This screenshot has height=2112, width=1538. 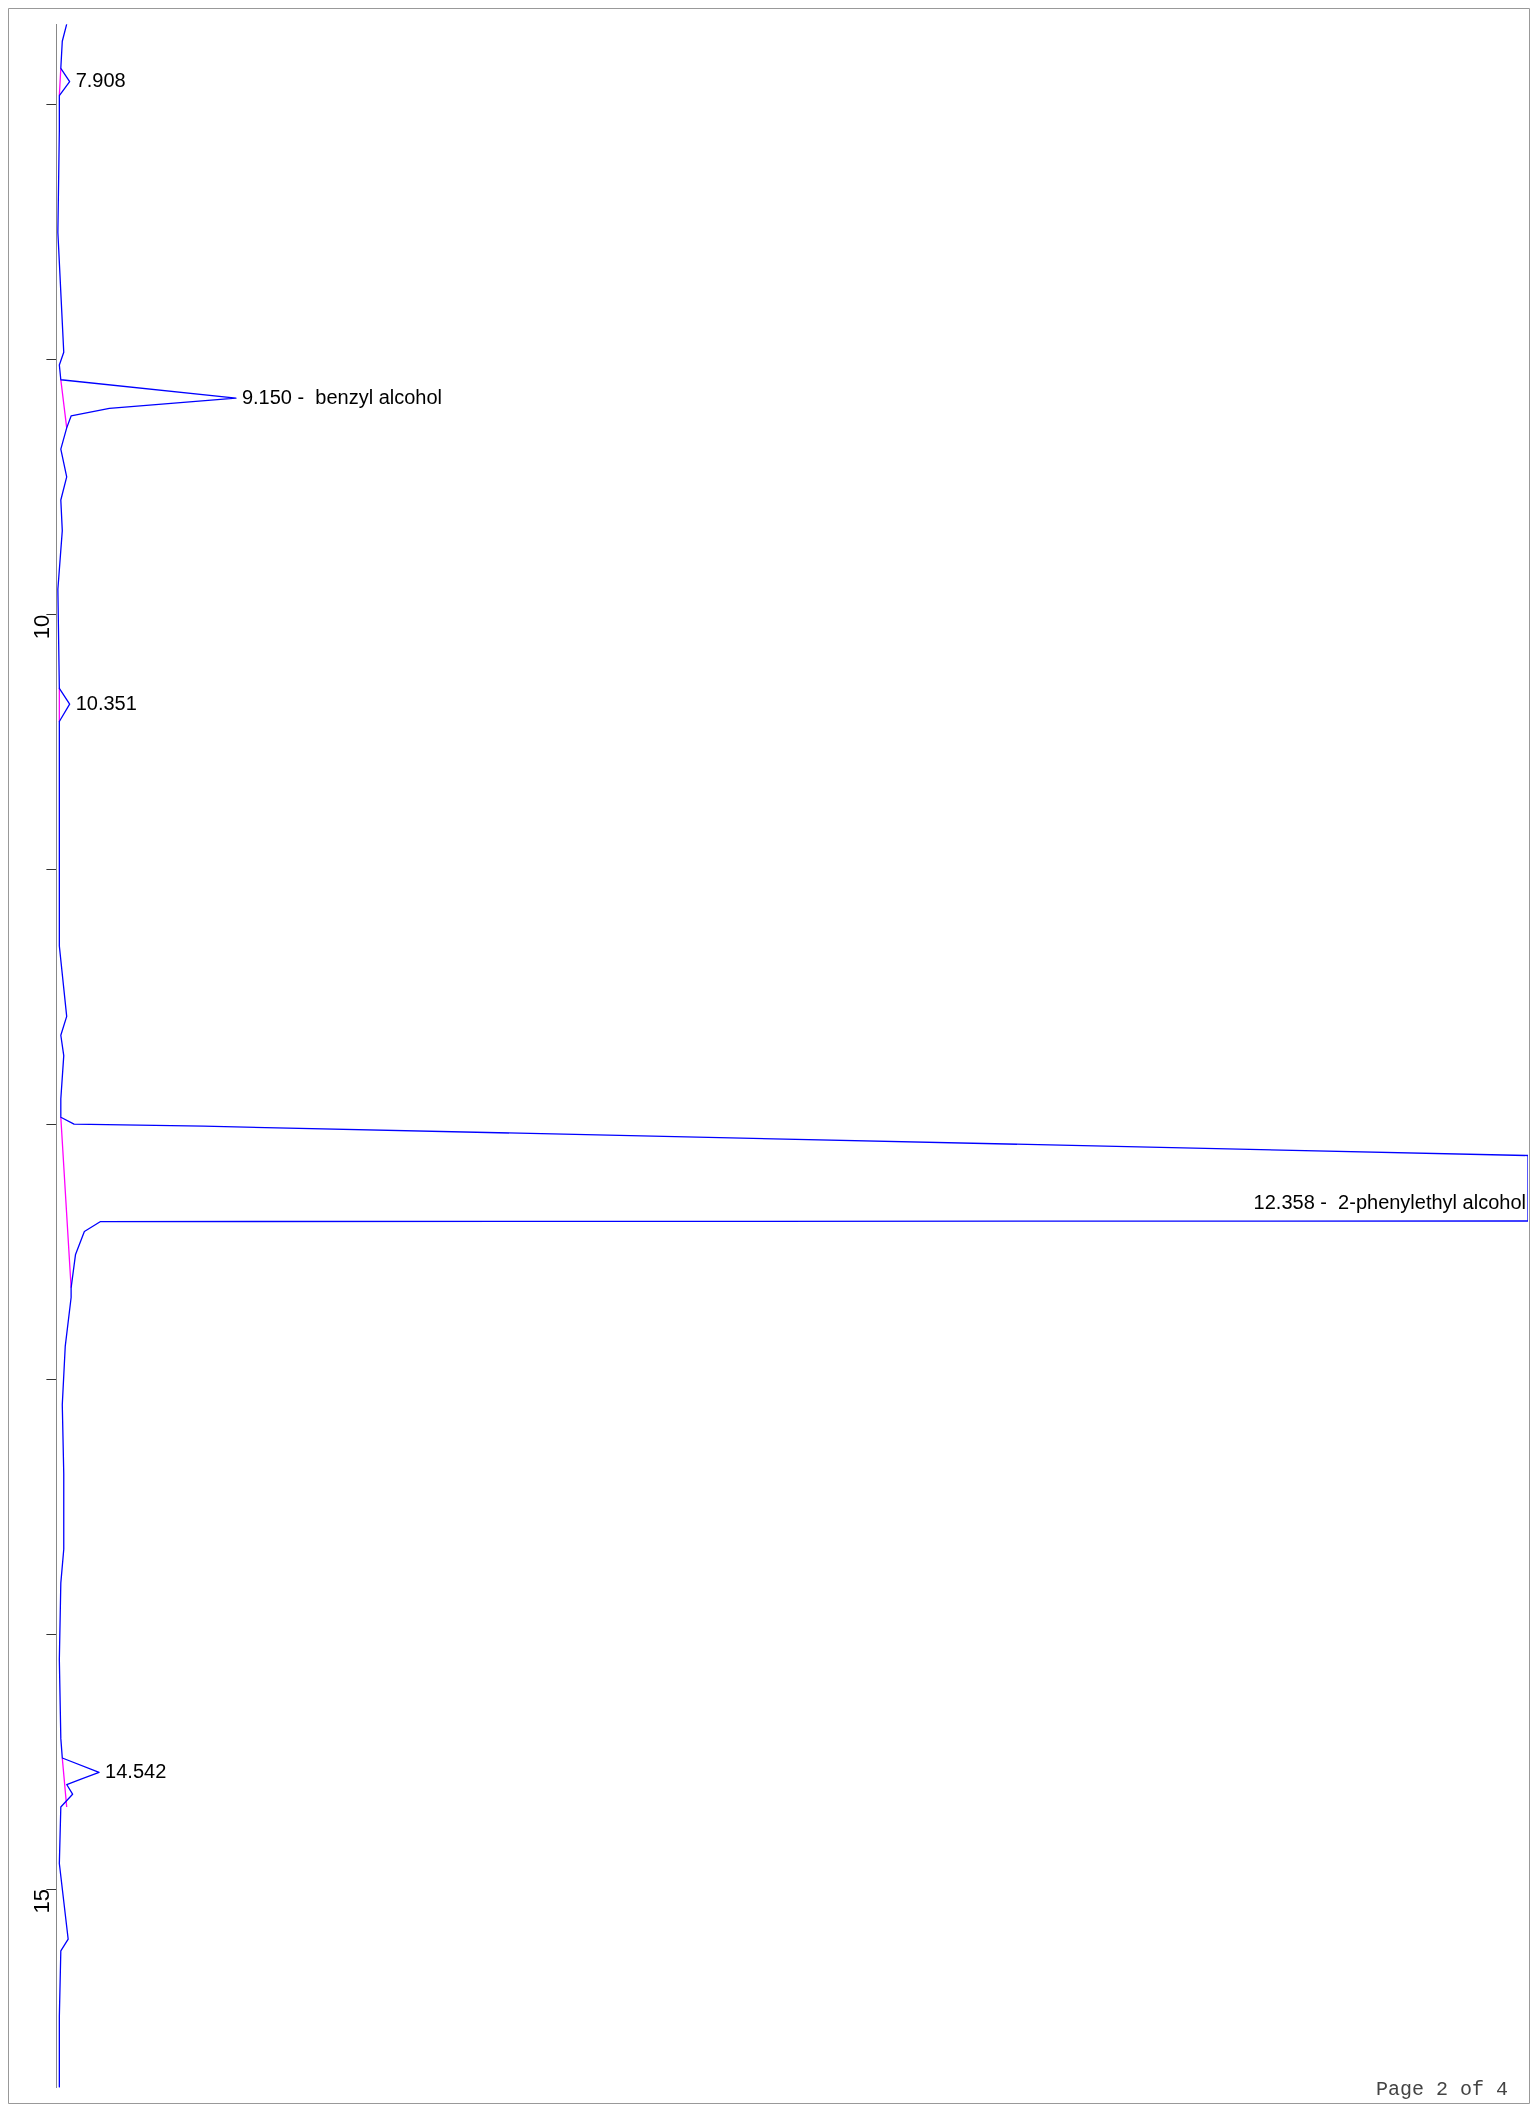 What do you see at coordinates (136, 1770) in the screenshot?
I see `annotation: 14.542` at bounding box center [136, 1770].